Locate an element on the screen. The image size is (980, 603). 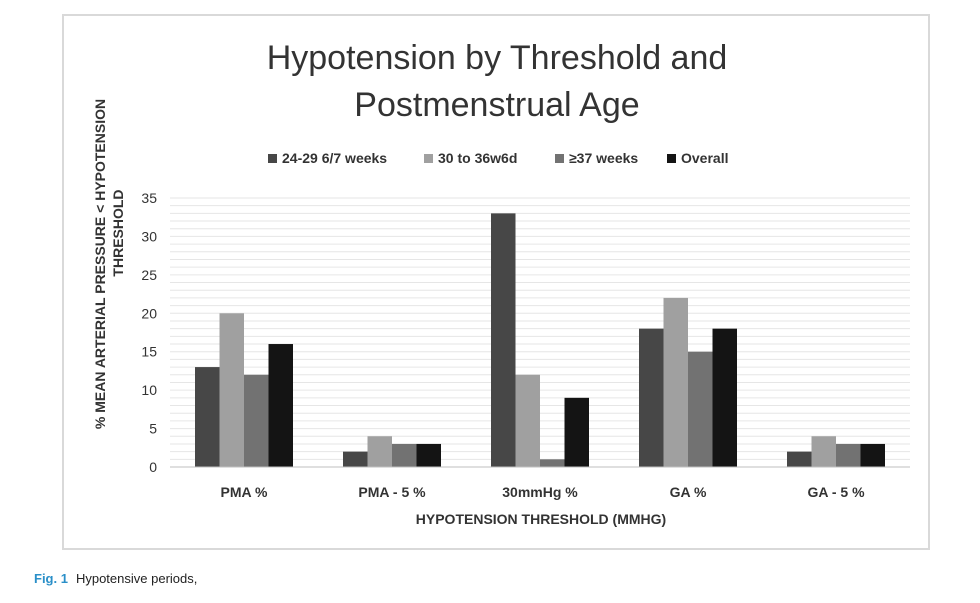
x-tick-label: PMA - 5 % is located at coordinates (392, 492).